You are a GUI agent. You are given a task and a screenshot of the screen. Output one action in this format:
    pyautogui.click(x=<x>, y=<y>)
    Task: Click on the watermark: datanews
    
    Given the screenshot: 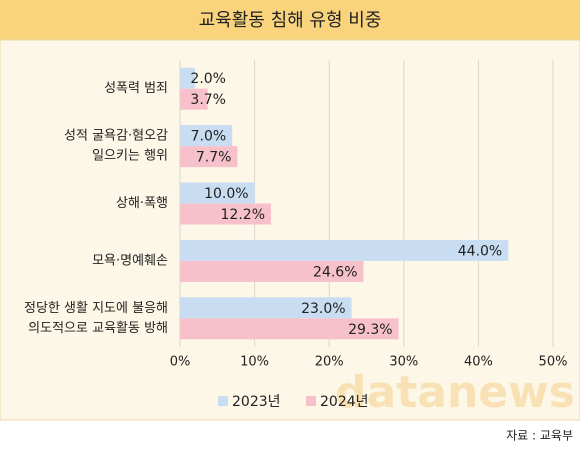 What is the action you would take?
    pyautogui.click(x=455, y=392)
    